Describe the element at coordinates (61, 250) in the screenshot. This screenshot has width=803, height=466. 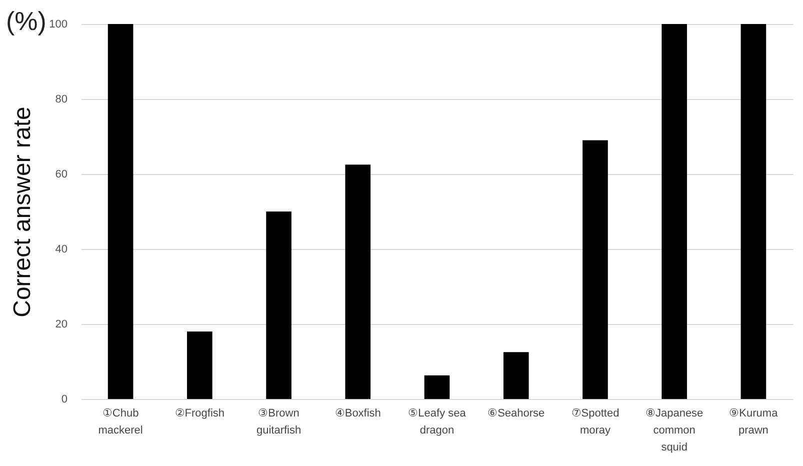
I see `y-tick-label: 40` at that location.